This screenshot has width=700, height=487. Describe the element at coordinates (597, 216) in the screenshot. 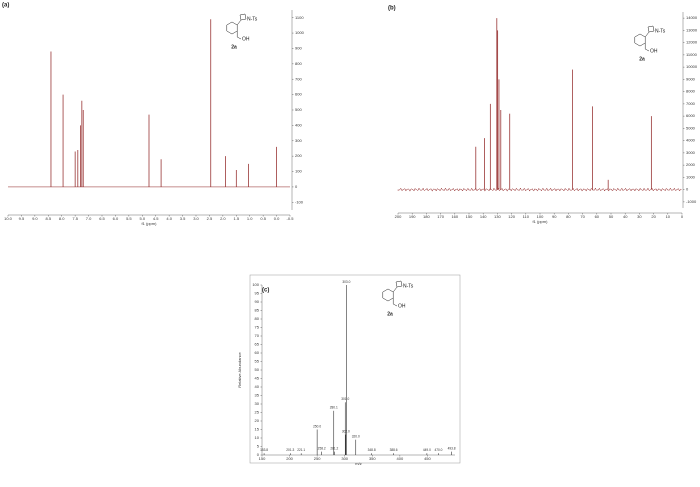

I see `x-tick-label: 60` at that location.